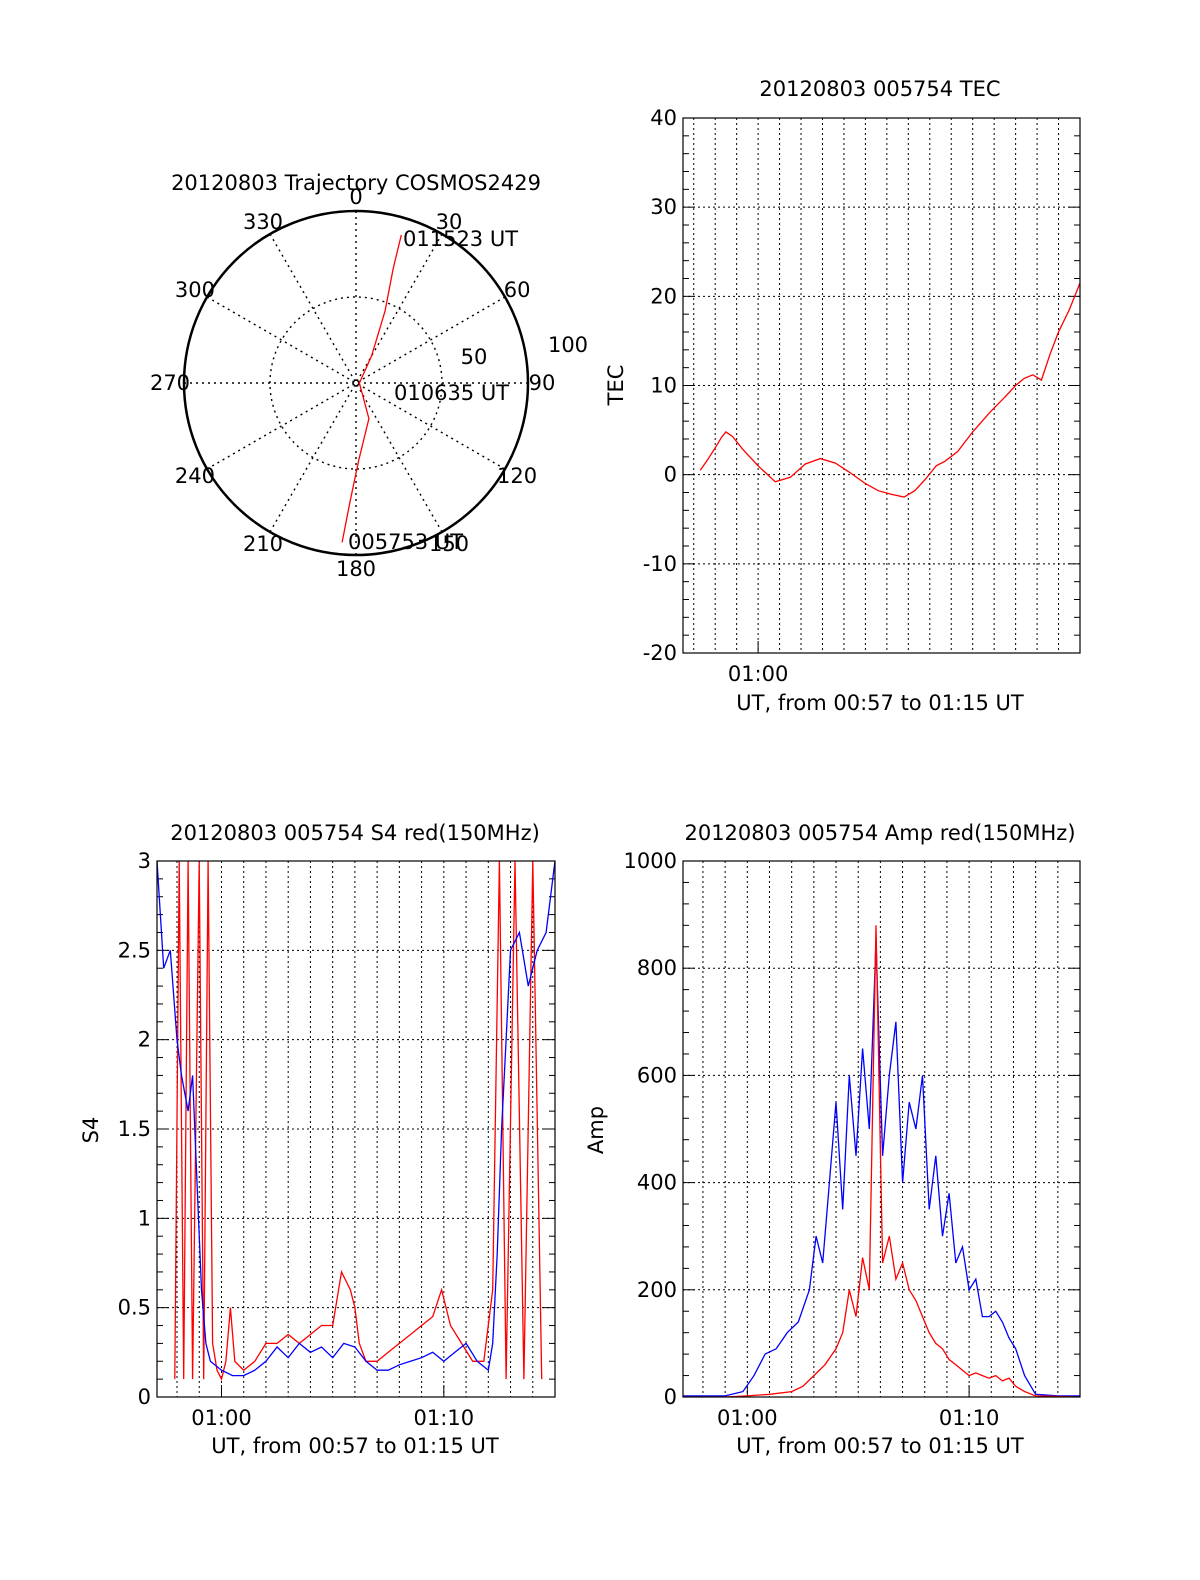 The width and height of the screenshot is (1200, 1580). What do you see at coordinates (517, 476) in the screenshot?
I see `polar-azimuth-label: 120` at bounding box center [517, 476].